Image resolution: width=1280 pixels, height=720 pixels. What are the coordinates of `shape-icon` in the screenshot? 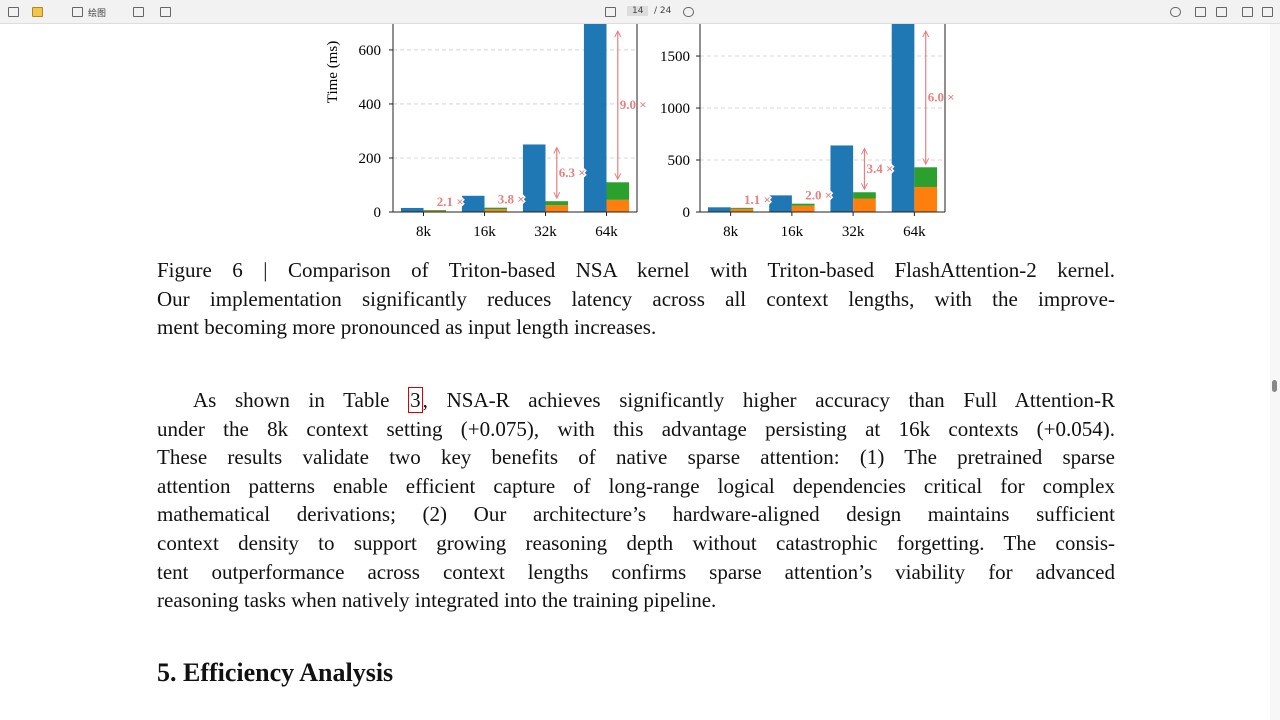 It's located at (165, 12).